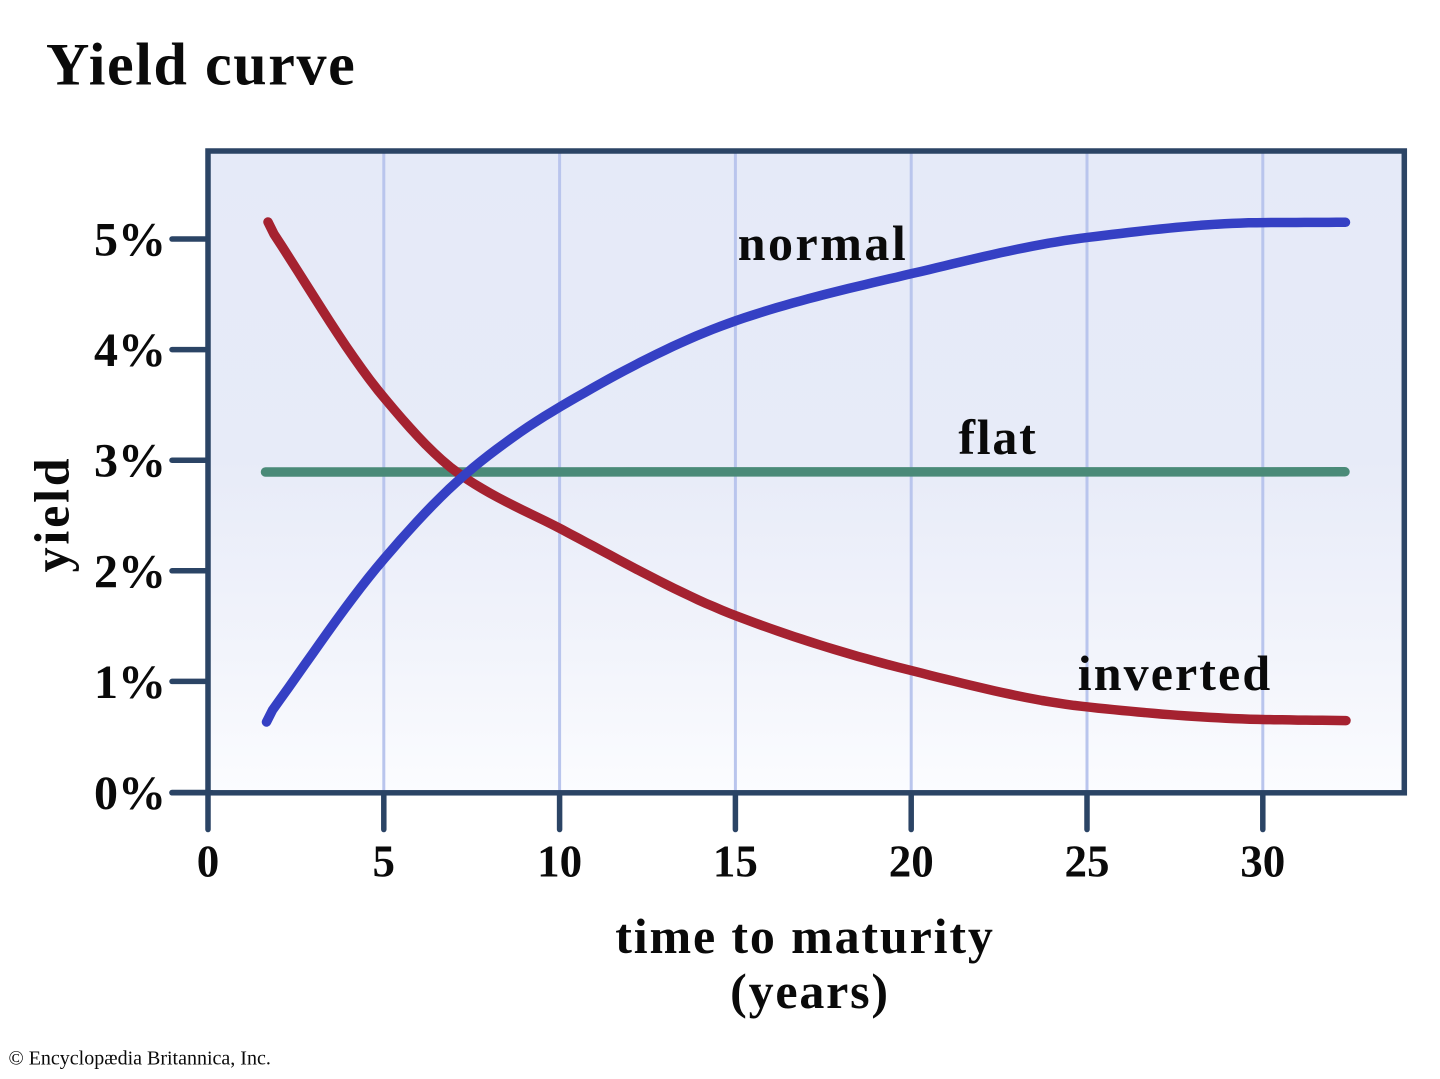  What do you see at coordinates (201, 65) in the screenshot?
I see `svg-text: Yield curve` at bounding box center [201, 65].